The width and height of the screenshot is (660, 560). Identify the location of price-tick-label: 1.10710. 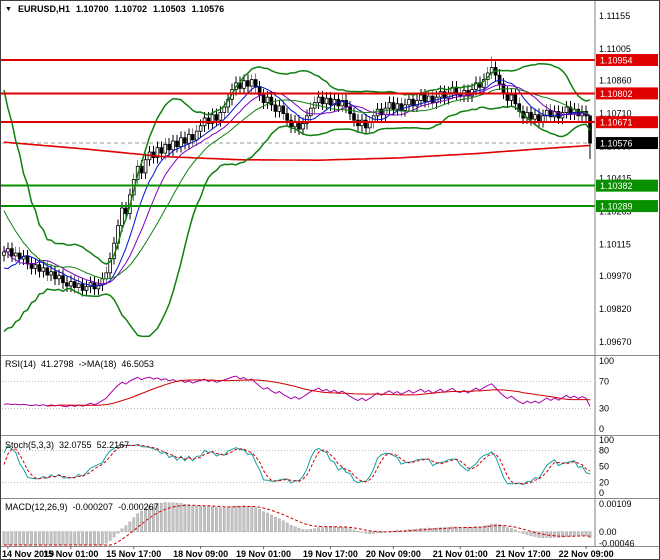
(615, 114).